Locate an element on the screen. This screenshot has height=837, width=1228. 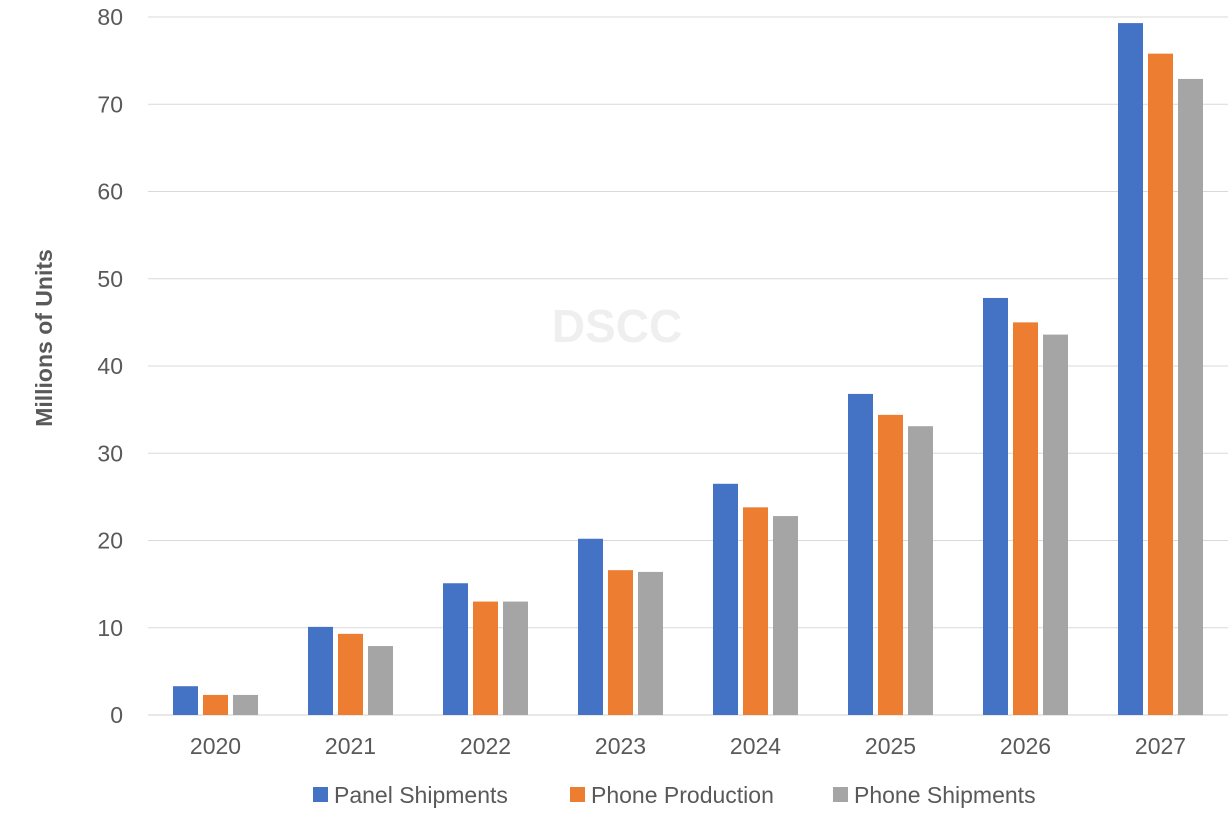
bar-phone-production-2024 is located at coordinates (755, 611).